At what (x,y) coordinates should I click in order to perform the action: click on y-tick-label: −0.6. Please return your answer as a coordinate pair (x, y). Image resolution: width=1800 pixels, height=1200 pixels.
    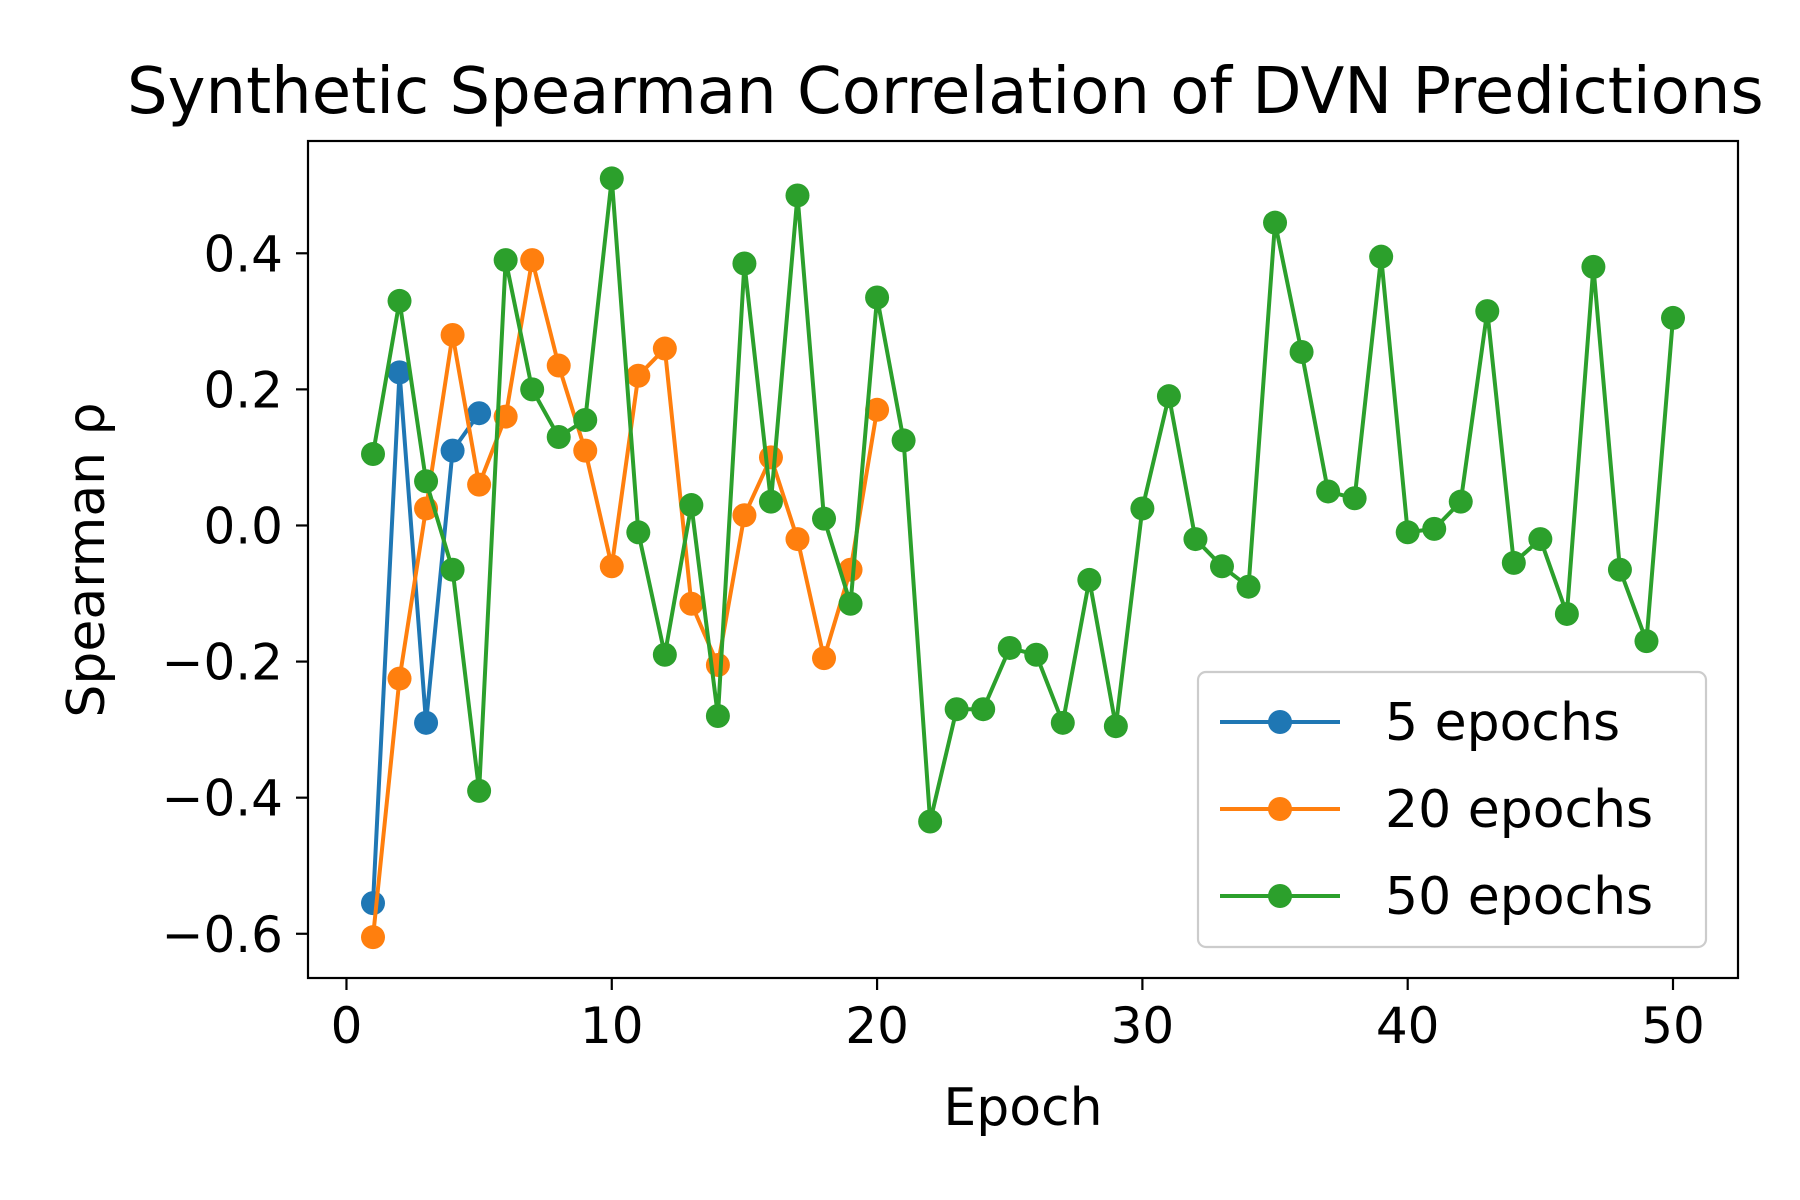
    Looking at the image, I should click on (222, 935).